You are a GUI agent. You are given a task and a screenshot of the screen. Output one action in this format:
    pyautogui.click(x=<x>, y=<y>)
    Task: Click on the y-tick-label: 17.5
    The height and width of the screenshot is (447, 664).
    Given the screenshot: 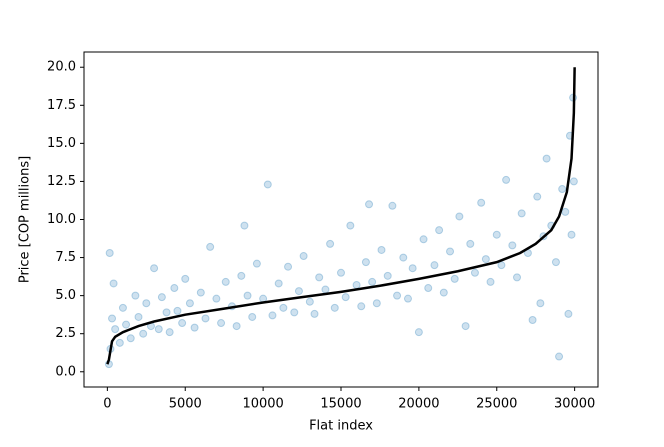 What is the action you would take?
    pyautogui.click(x=61, y=105)
    